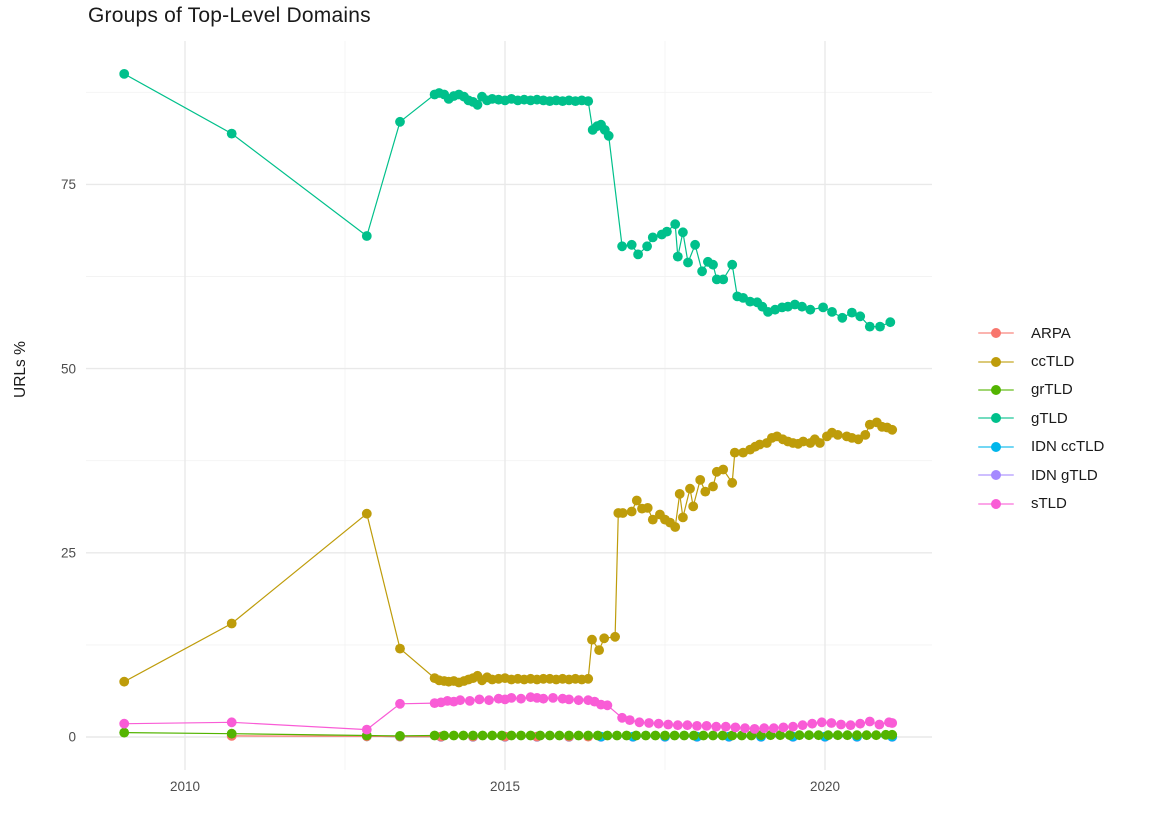  I want to click on y-tick-label: 25, so click(68, 553).